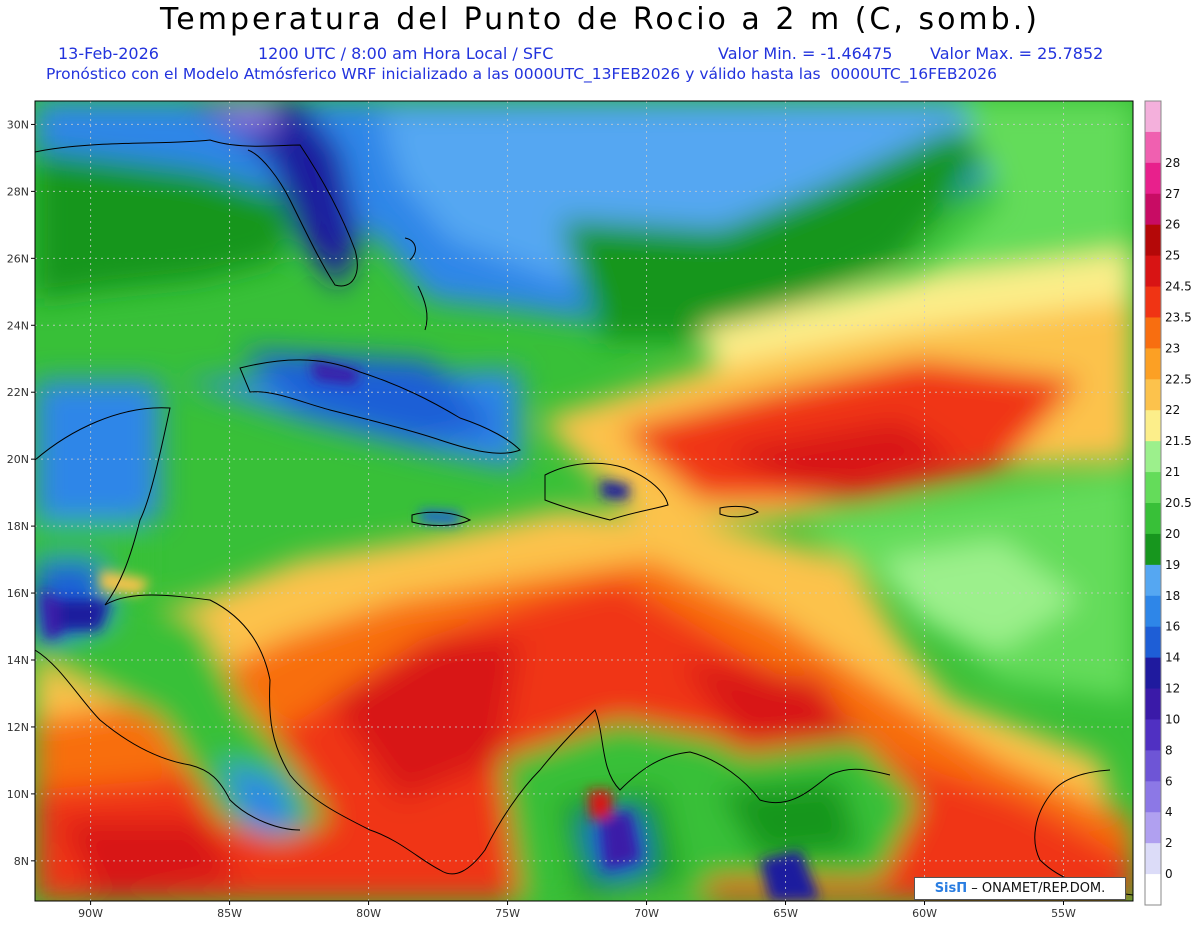 This screenshot has width=1200, height=927. I want to click on colorbar-label: 2, so click(1169, 843).